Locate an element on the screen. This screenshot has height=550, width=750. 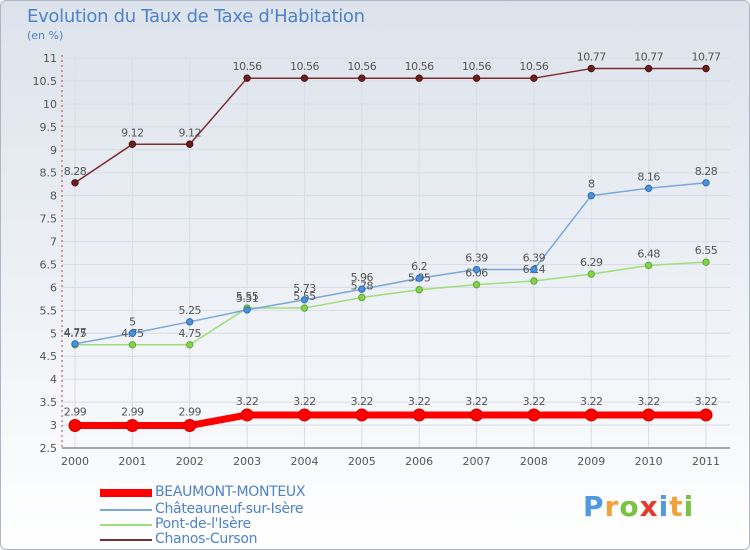
y-tick-label: 7 is located at coordinates (53, 242).